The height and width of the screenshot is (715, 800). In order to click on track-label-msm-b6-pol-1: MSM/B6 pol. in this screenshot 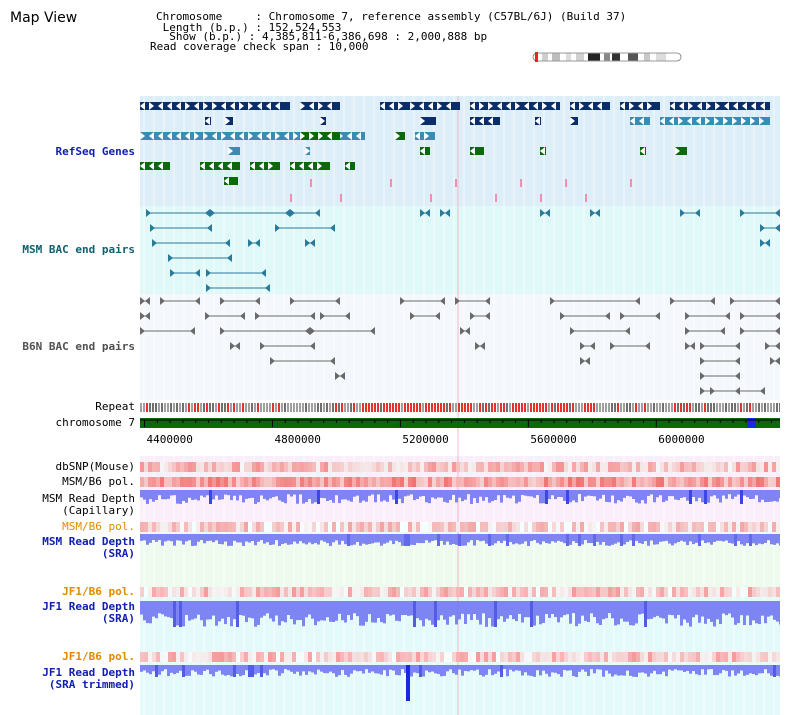, I will do `click(98, 481)`.